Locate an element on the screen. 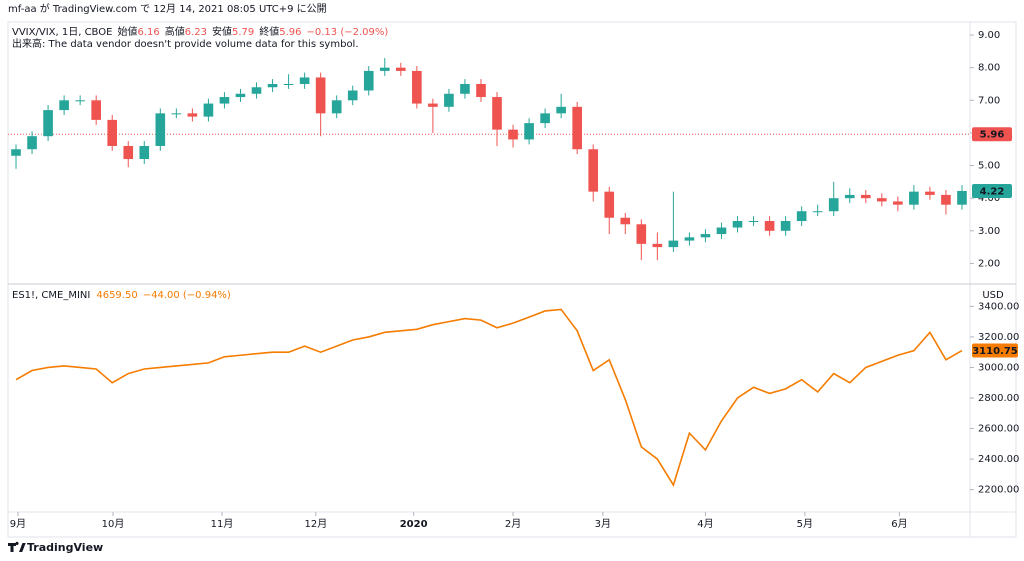  y-tick-label: 7.00 is located at coordinates (989, 100).